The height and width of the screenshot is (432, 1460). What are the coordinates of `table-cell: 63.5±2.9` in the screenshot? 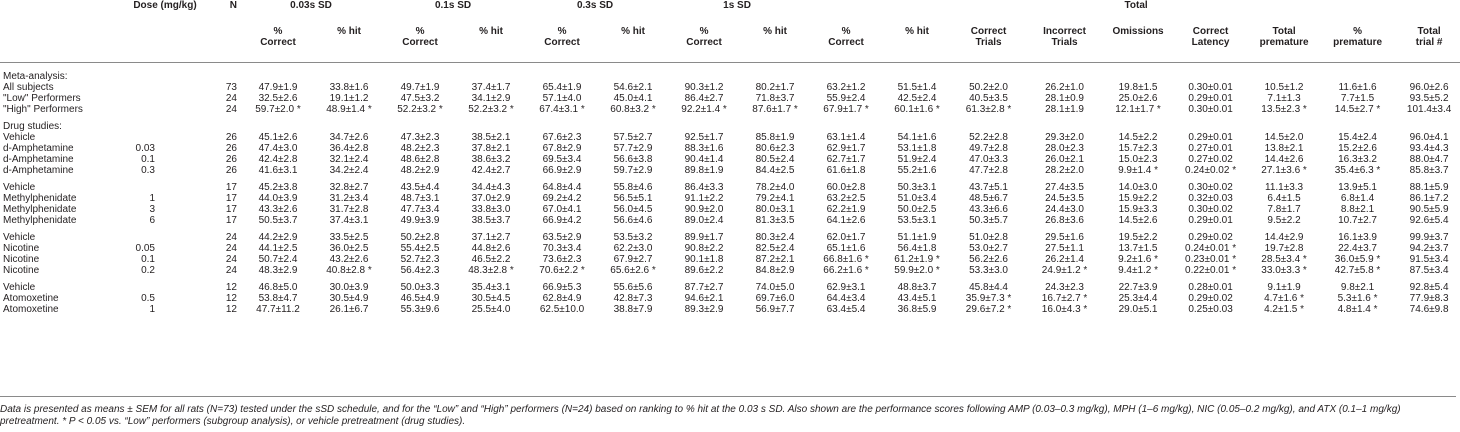 It's located at (562, 237).